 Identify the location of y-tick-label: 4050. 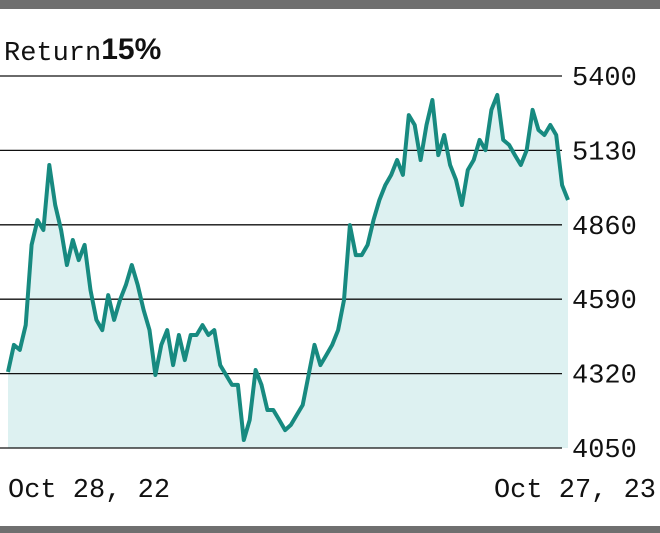
(604, 451).